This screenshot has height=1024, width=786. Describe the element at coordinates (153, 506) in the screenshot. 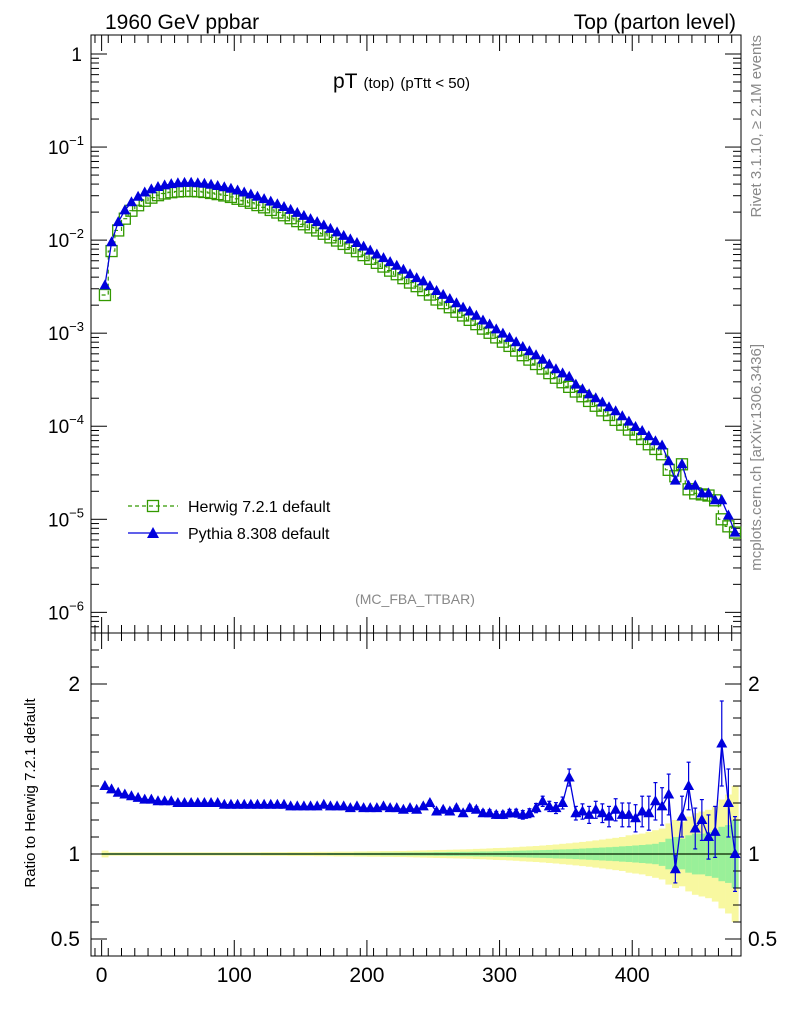

I see `legend-herwig-marker` at that location.